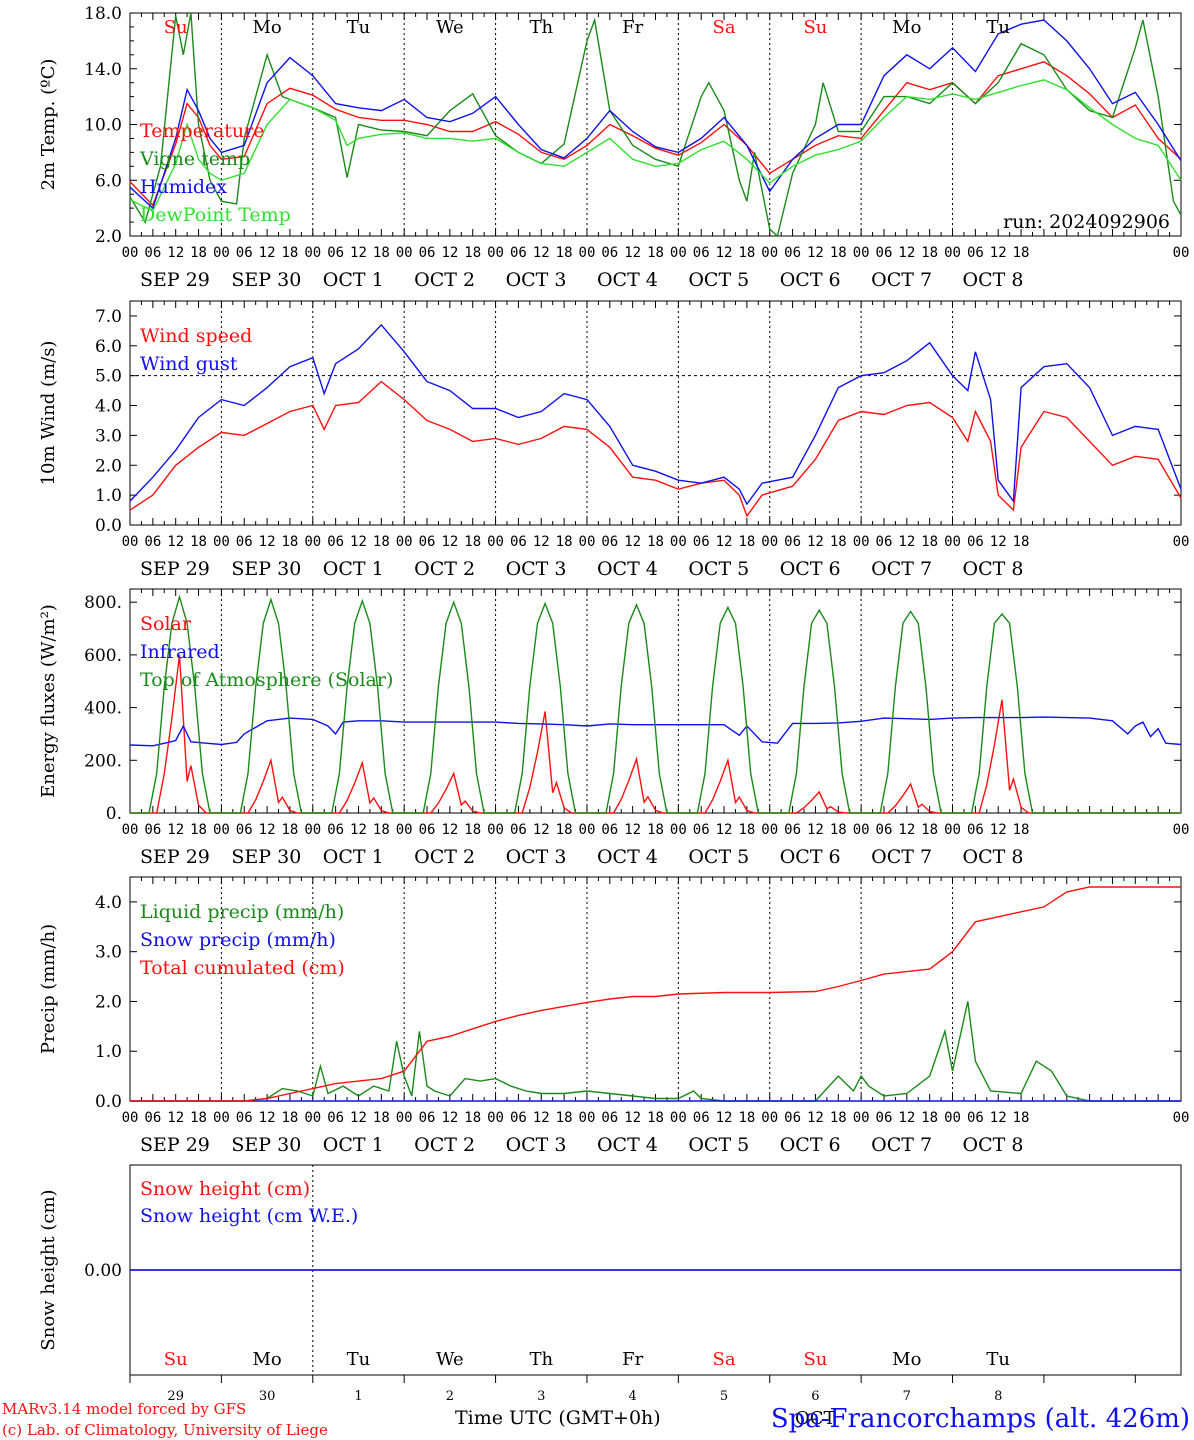 This screenshot has width=1194, height=1440. What do you see at coordinates (907, 1396) in the screenshot?
I see `day-number: 7` at bounding box center [907, 1396].